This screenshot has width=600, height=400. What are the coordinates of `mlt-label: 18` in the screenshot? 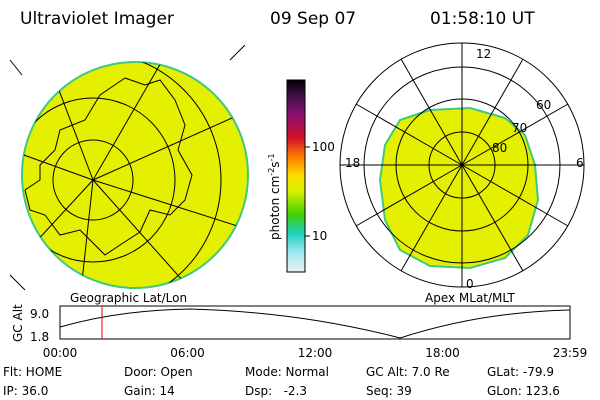 It's located at (352, 163).